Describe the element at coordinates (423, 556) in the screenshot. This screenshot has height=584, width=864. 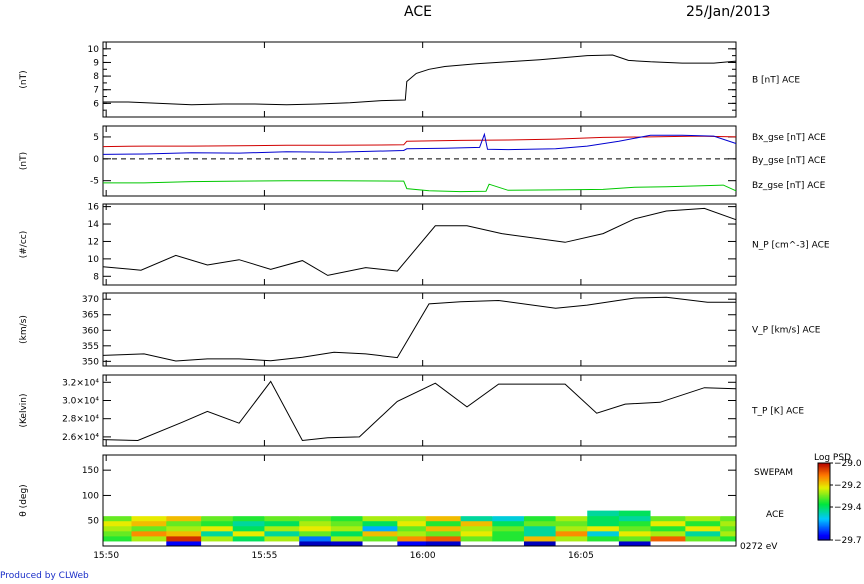
I see `time-tick-label: 16:00` at that location.